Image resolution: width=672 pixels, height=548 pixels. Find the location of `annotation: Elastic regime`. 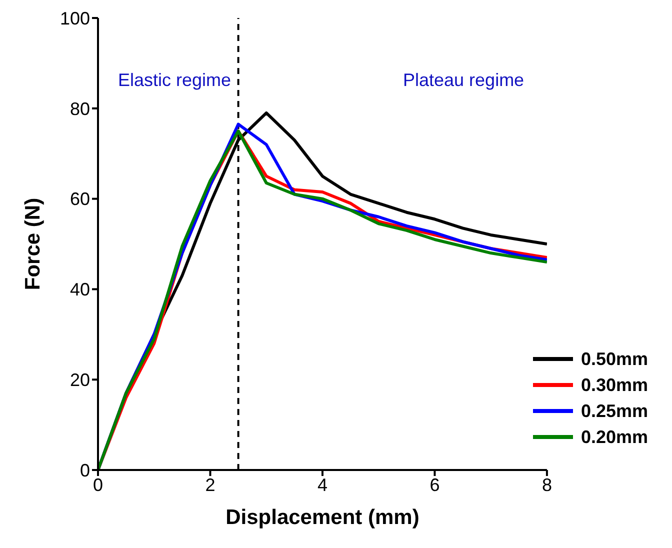

annotation: Elastic regime is located at coordinates (175, 80).